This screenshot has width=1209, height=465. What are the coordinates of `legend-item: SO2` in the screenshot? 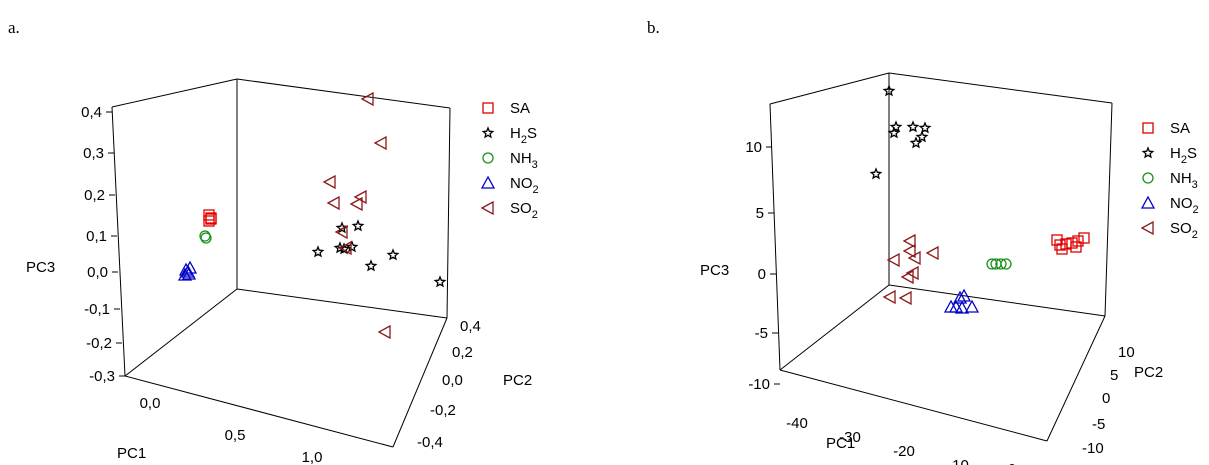 It's located at (509, 210).